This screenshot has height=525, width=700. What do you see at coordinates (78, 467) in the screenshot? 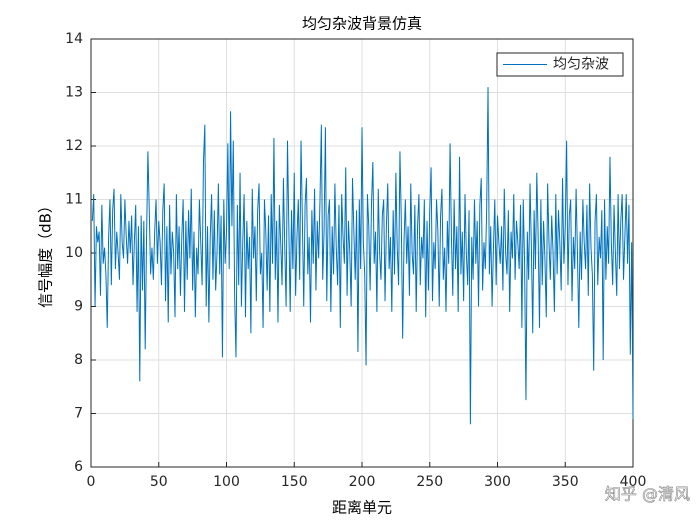
I see `y-tick-label: 6` at bounding box center [78, 467].